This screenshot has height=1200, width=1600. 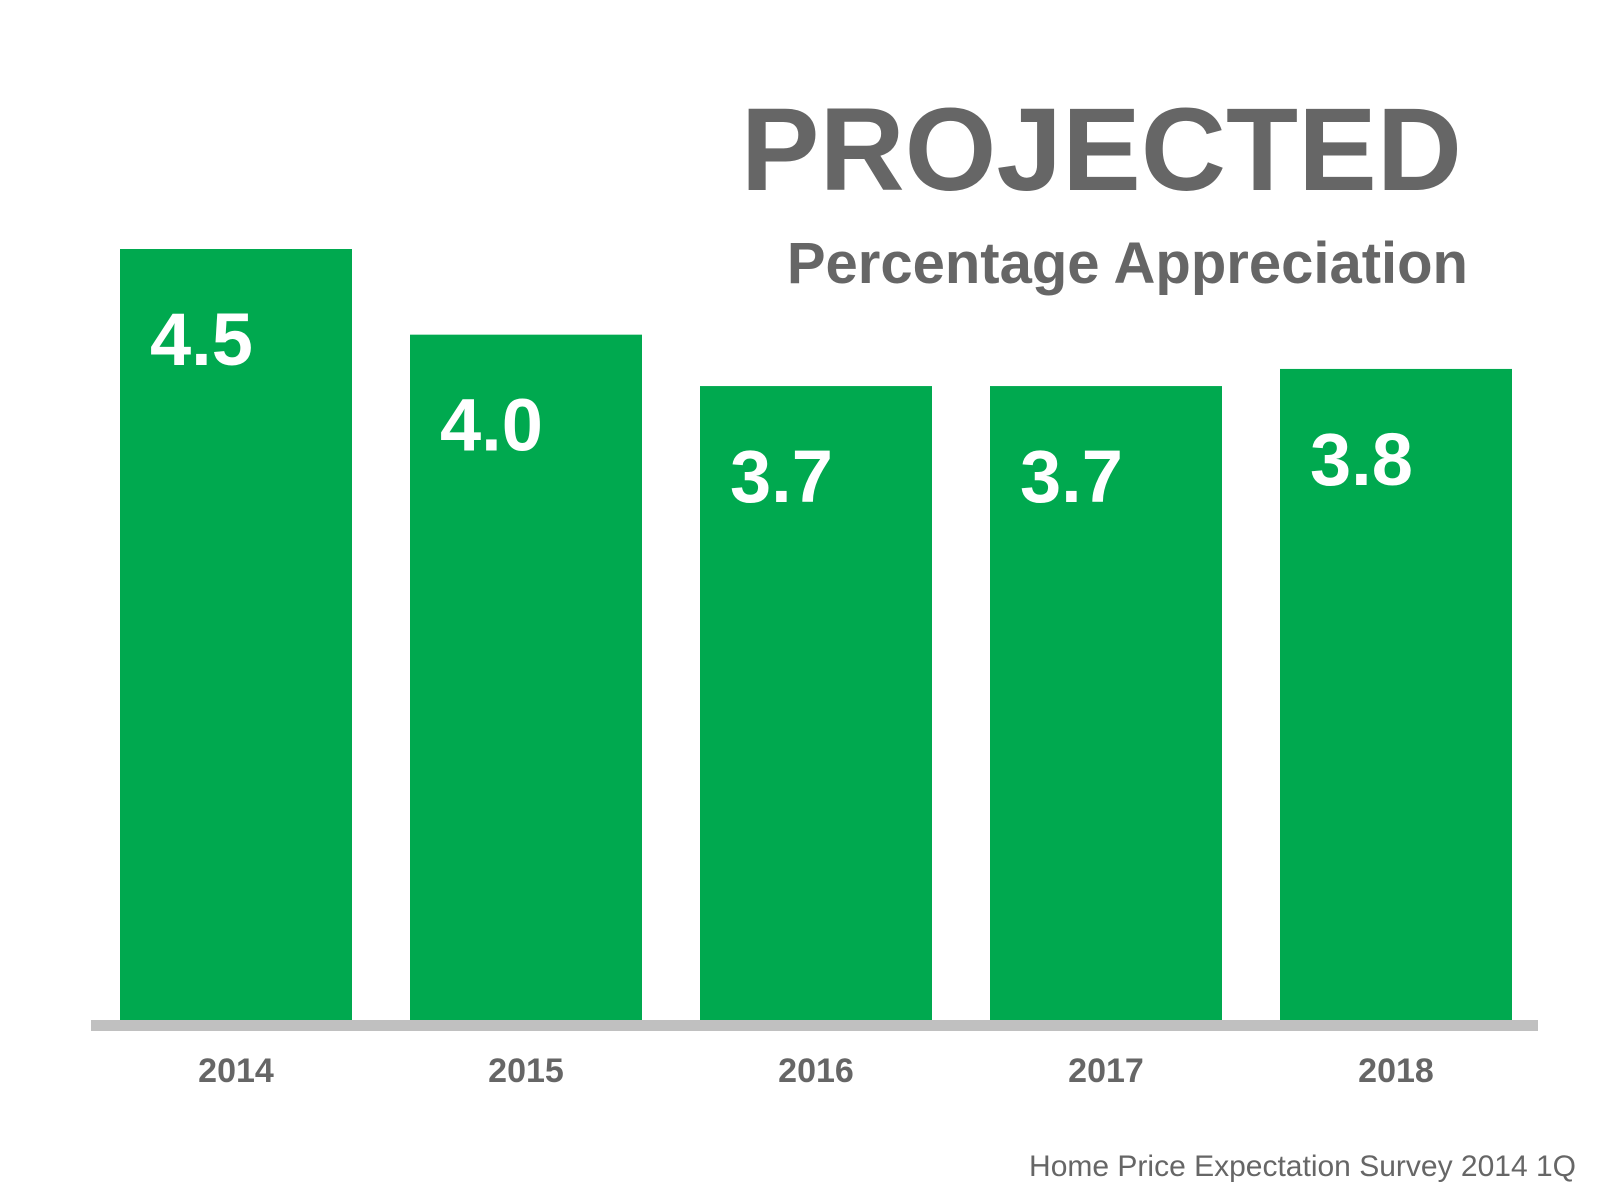 I want to click on bar-2016, so click(x=816, y=703).